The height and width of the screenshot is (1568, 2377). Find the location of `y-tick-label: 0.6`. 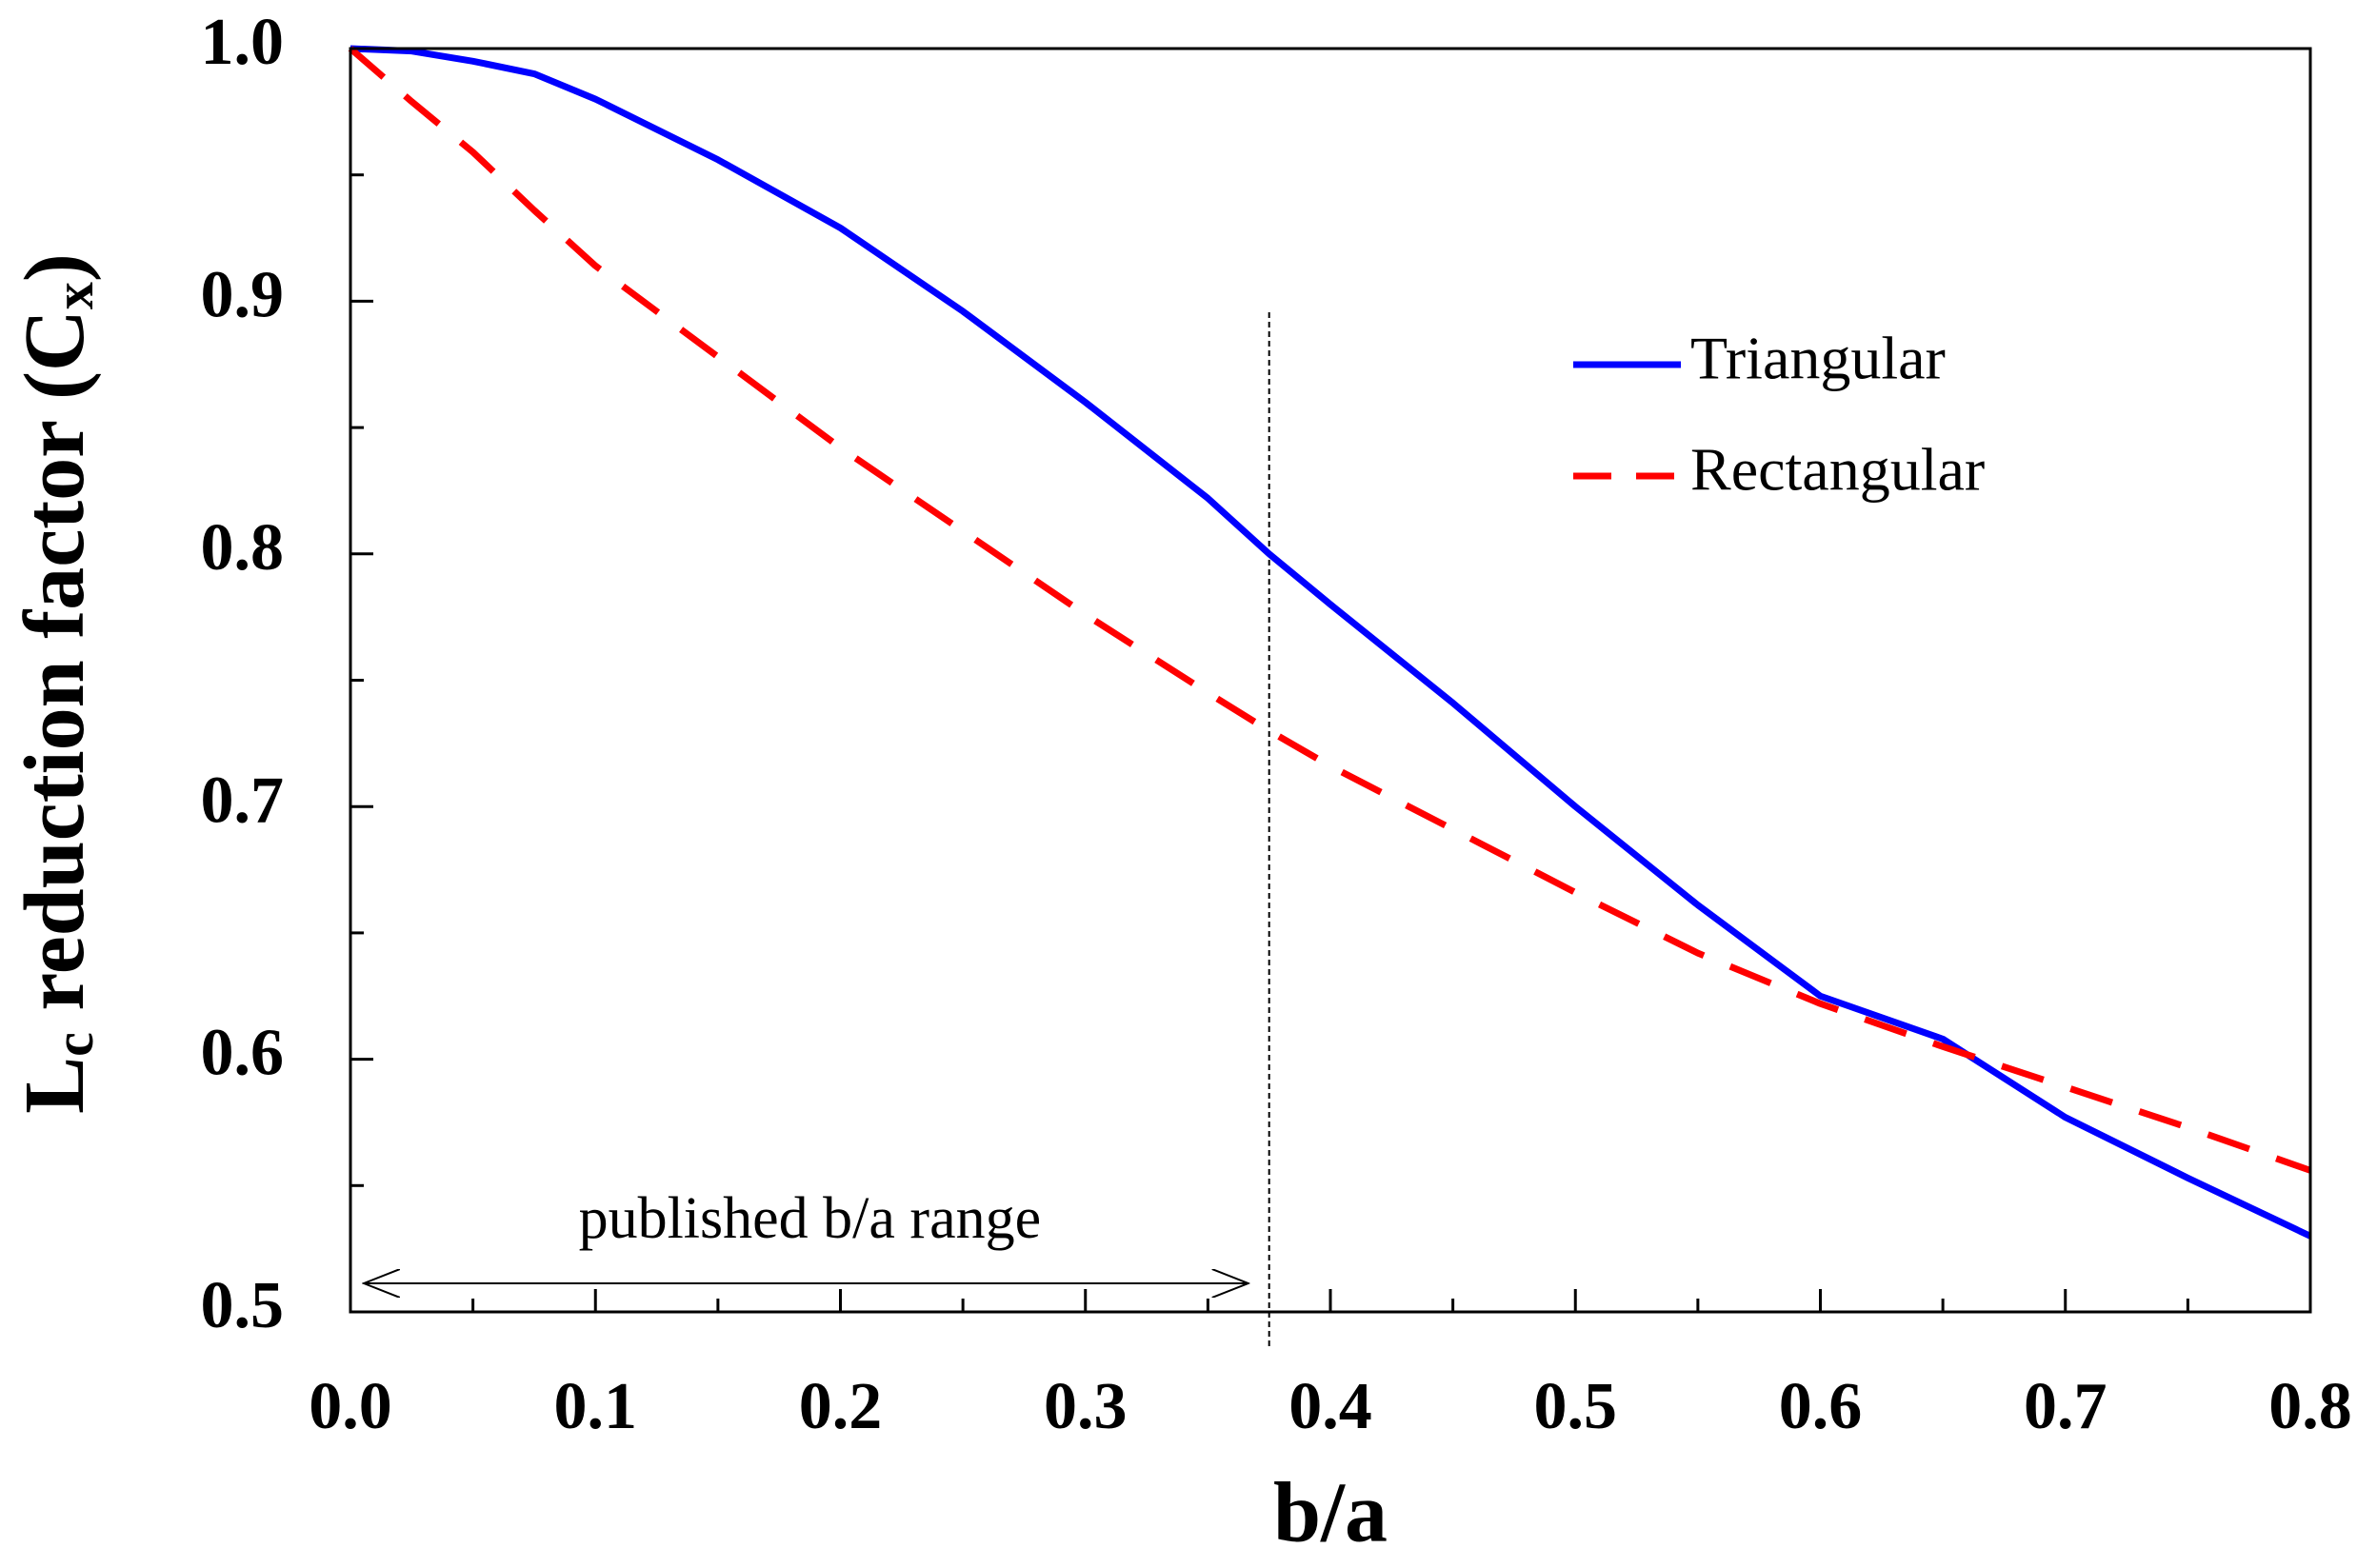

y-tick-label: 0.6 is located at coordinates (243, 1053).